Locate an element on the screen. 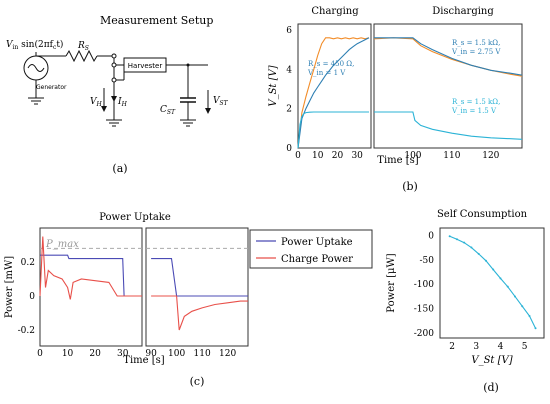 The height and width of the screenshot is (404, 550). chart-d-xlabel: V_St [V] is located at coordinates (491, 360).